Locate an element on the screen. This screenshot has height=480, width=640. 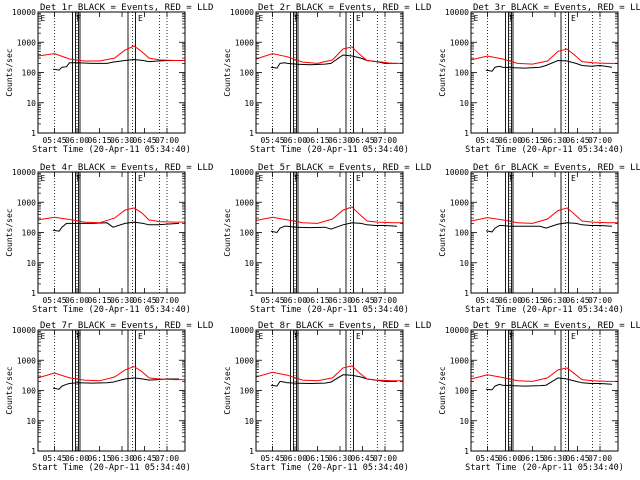
panel-title: Det 8r BLACK = Events, RED = LLD is located at coordinates (344, 326).